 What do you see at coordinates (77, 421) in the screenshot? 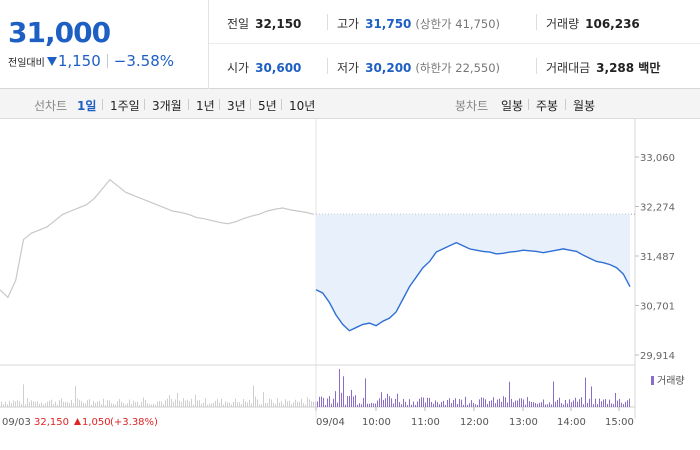
I see `up-triangle-icon` at bounding box center [77, 421].